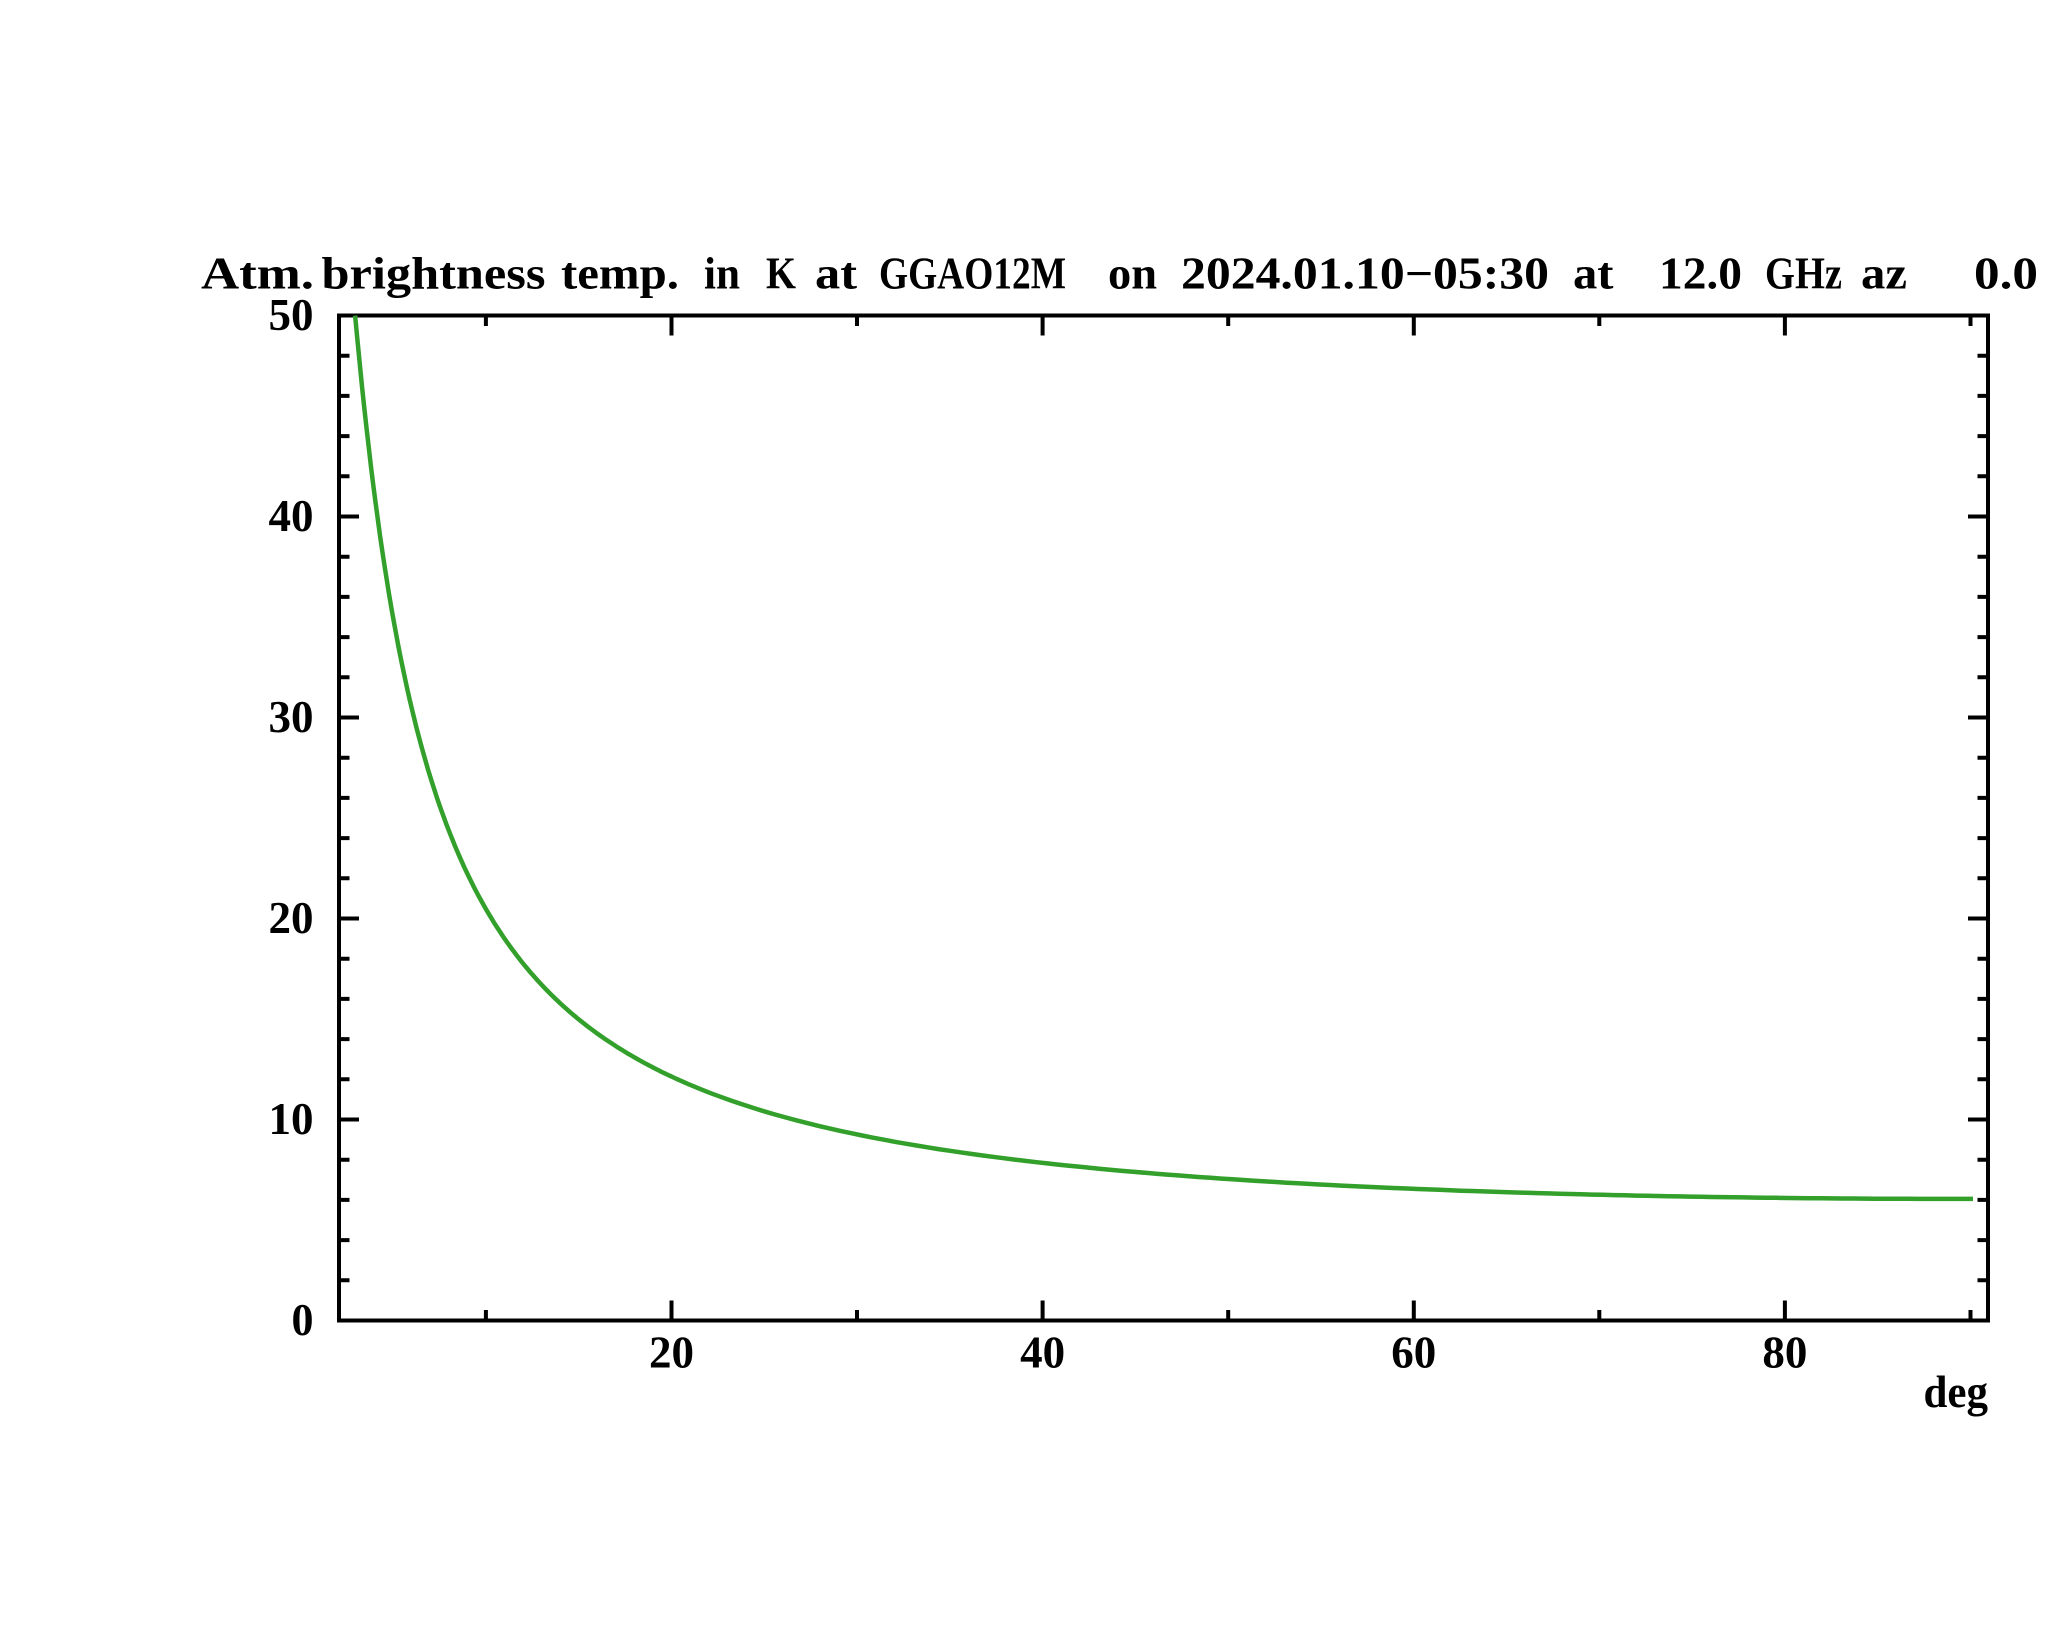 The height and width of the screenshot is (1635, 2048). I want to click on svg-text: az, so click(1884, 274).